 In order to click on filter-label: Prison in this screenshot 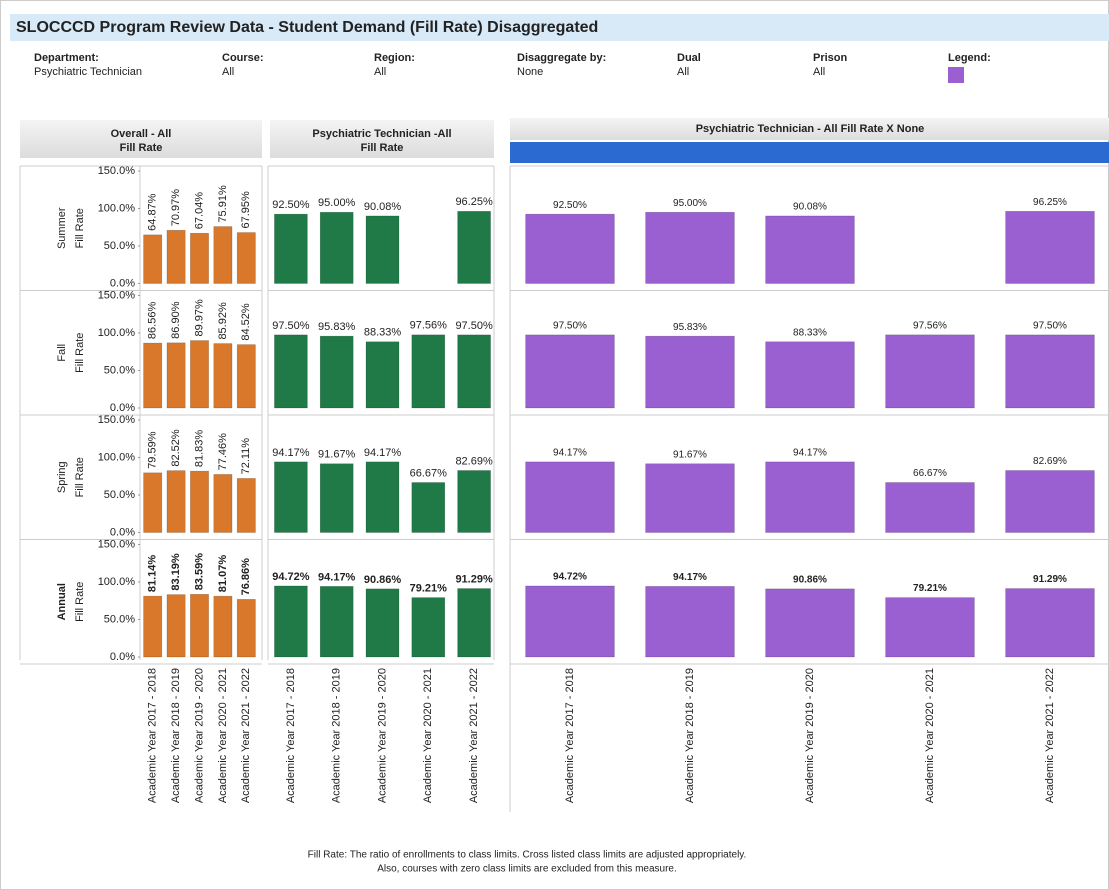, I will do `click(830, 58)`.